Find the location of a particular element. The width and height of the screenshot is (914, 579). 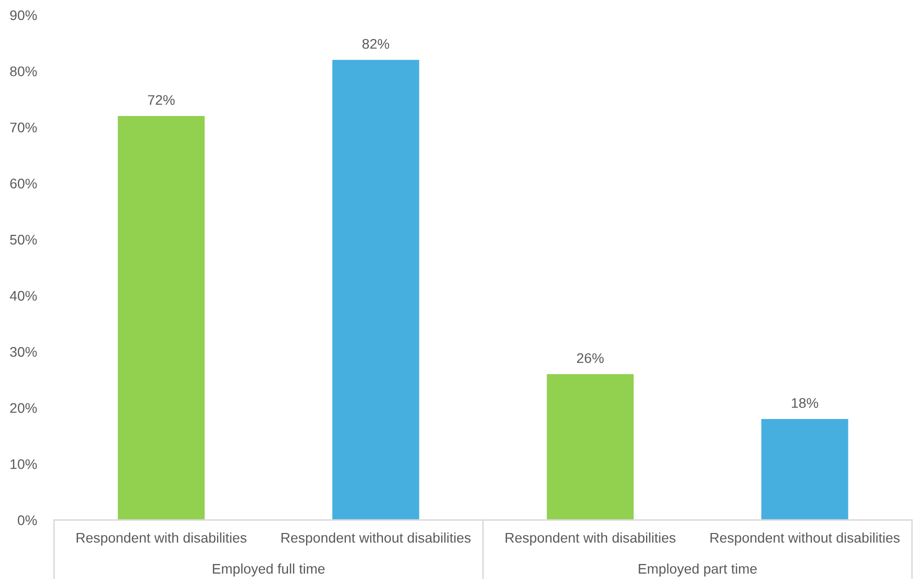

y-tick-label: 30% is located at coordinates (23, 352).